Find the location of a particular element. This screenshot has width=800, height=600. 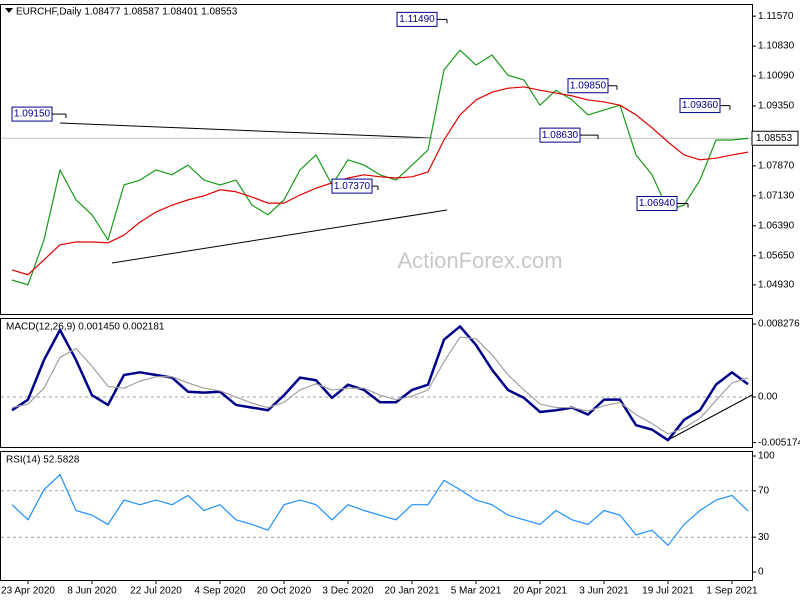

line-series is located at coordinates (380, 509).